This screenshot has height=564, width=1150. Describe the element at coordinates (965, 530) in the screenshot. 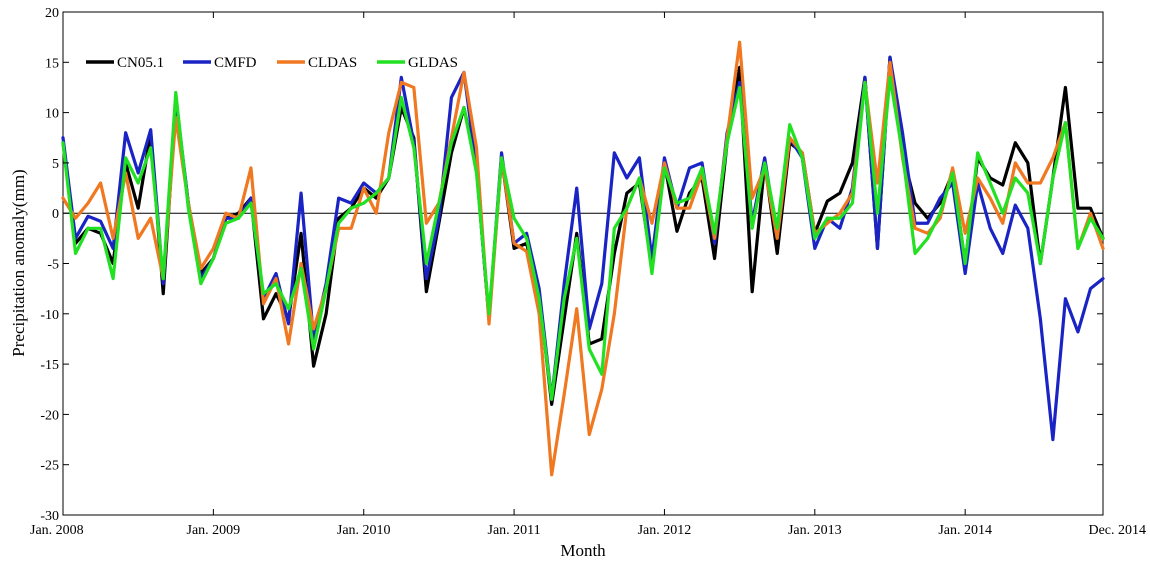

I see `x-tick-label: Jan. 2014` at that location.